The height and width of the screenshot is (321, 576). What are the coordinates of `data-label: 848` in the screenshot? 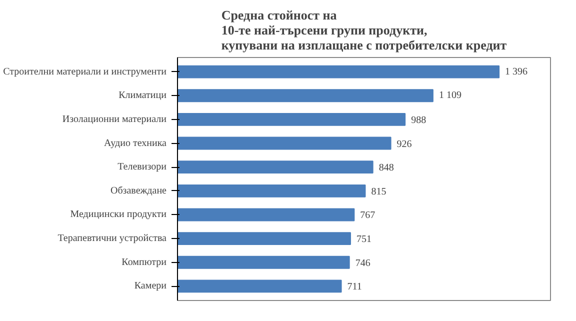 It's located at (386, 168).